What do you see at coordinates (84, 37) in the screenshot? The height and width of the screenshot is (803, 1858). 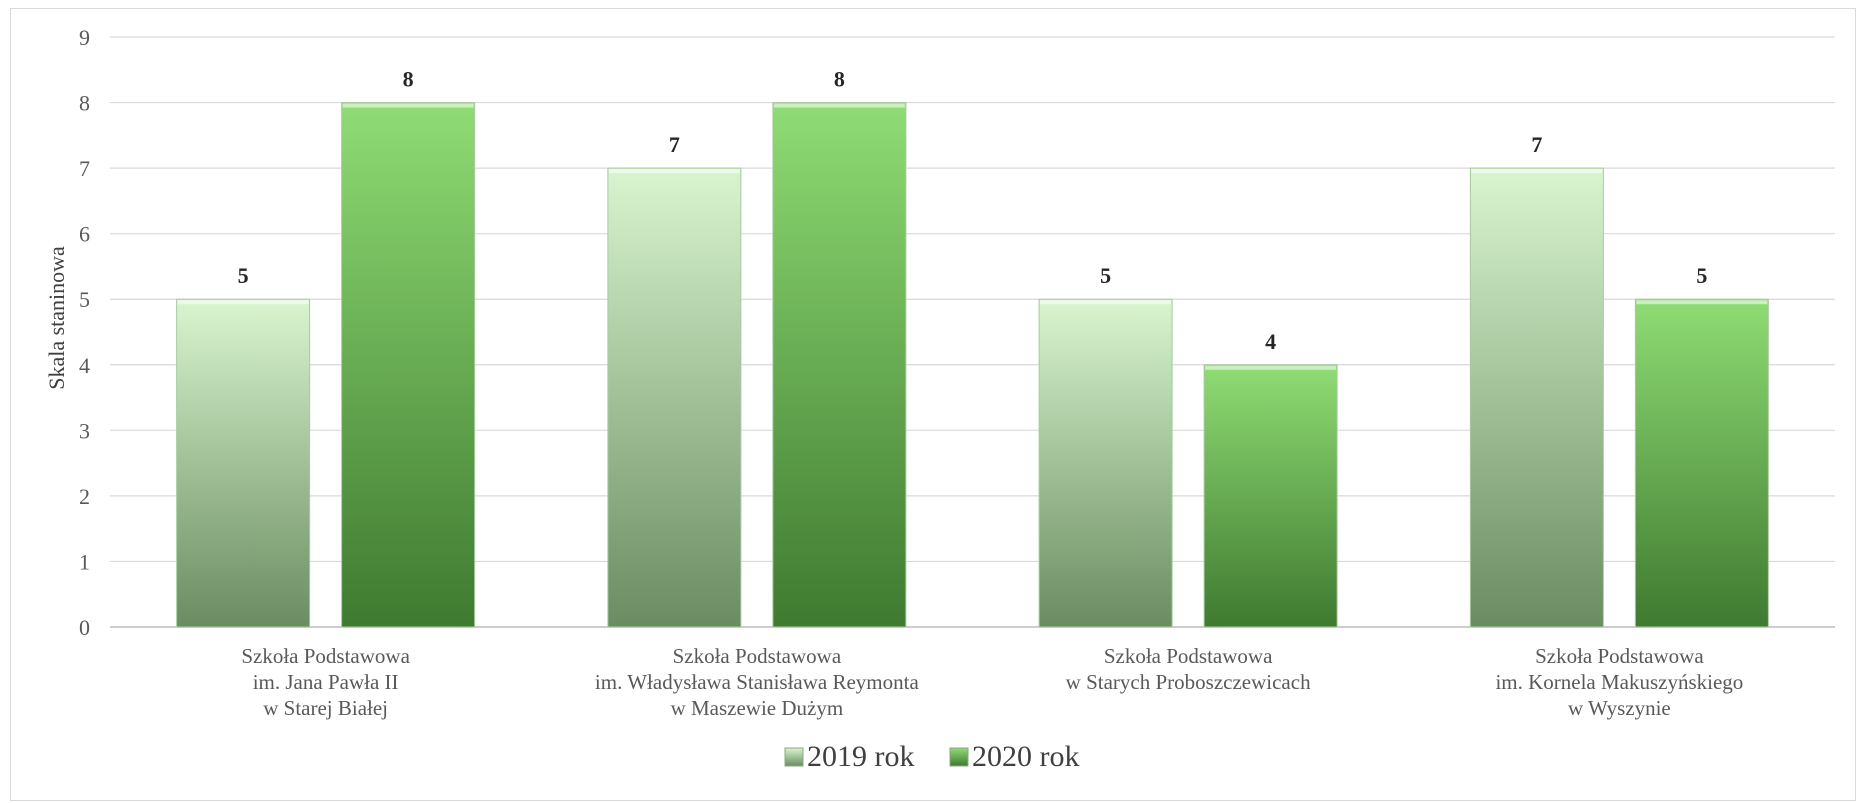 I see `y-tick-label: 9` at bounding box center [84, 37].